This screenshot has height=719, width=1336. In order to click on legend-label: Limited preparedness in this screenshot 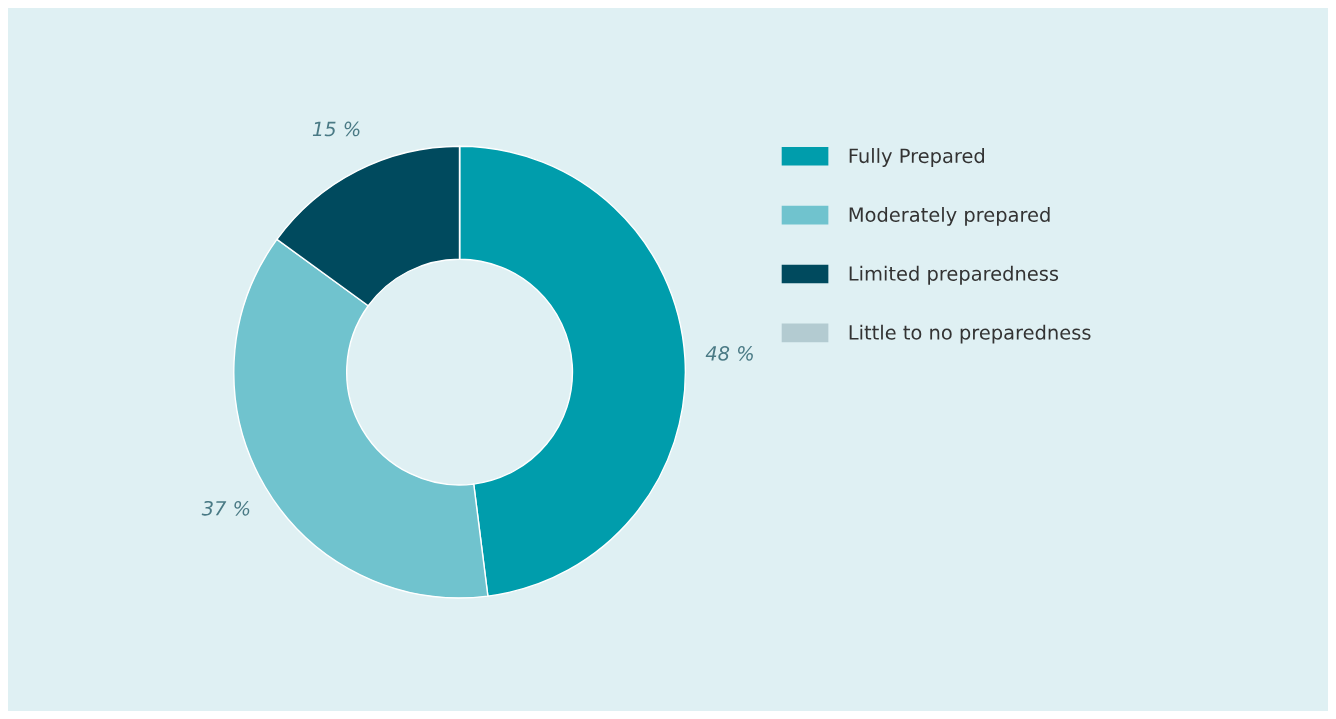, I will do `click(954, 275)`.